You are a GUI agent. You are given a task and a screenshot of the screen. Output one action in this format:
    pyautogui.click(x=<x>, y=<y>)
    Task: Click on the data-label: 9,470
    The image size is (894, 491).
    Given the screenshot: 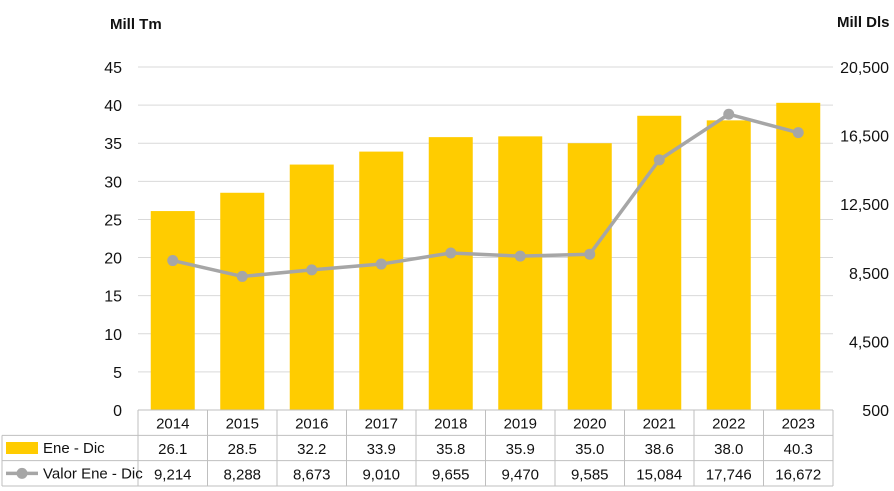 What is the action you would take?
    pyautogui.click(x=520, y=474)
    